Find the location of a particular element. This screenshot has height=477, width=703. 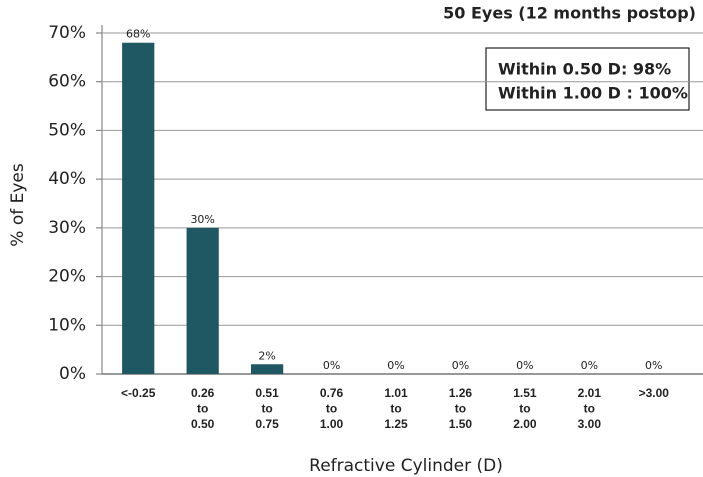

x-axis-label: Refractive Cylinder (D) is located at coordinates (406, 466).